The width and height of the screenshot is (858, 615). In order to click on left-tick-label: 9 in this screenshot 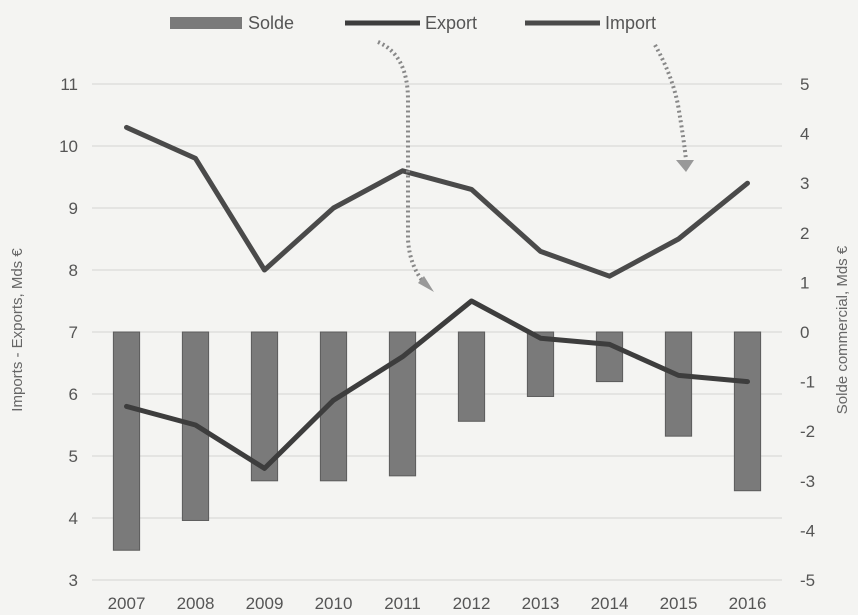, I will do `click(73, 208)`.